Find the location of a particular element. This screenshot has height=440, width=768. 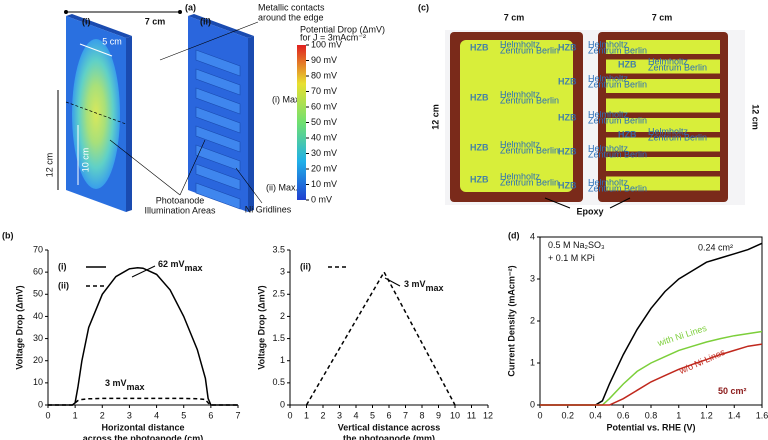

y-axis-label: Voltage Drop (ΔmV) is located at coordinates (19, 327).